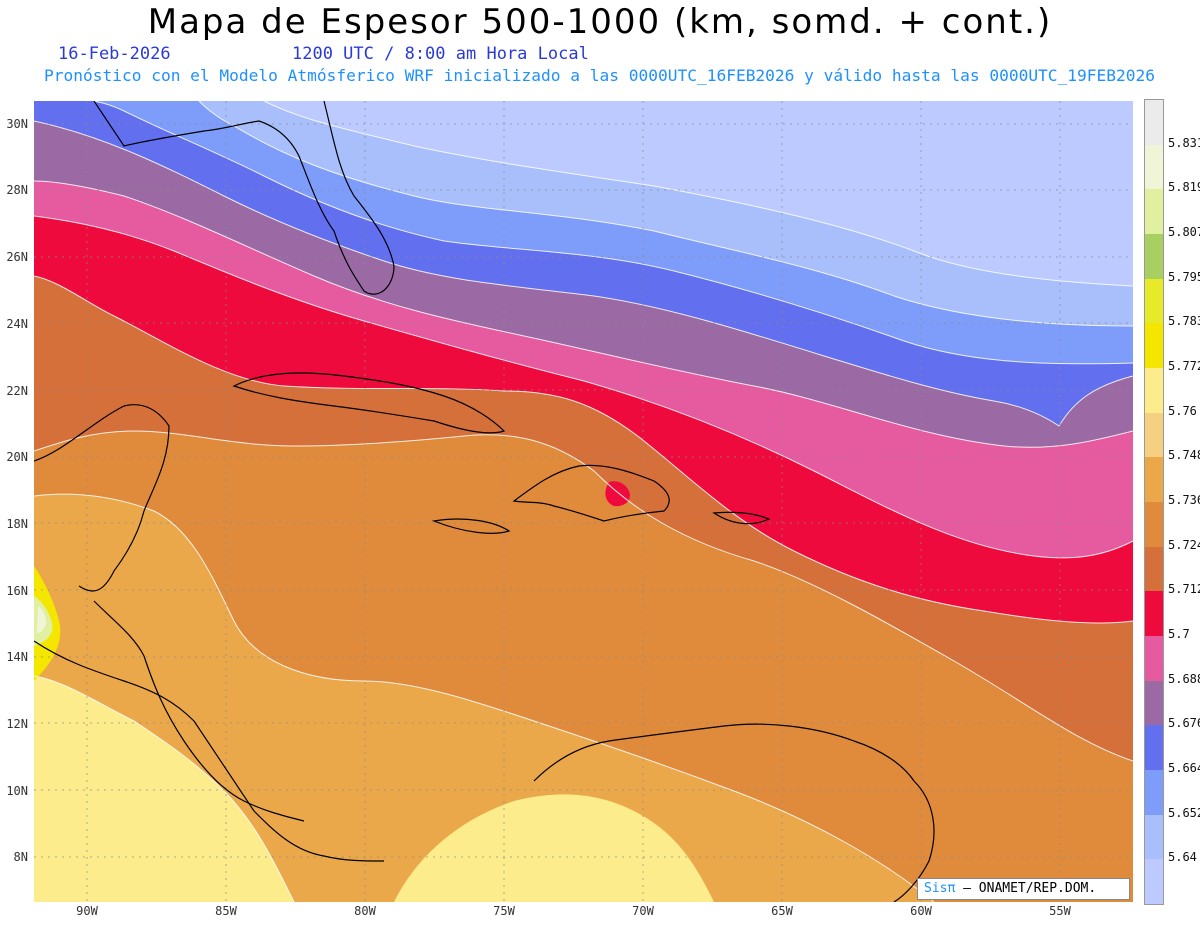 The width and height of the screenshot is (1200, 927). Describe the element at coordinates (440, 54) in the screenshot. I see `time-label: 1200 UTC / 8:00 am Hora Local` at that location.